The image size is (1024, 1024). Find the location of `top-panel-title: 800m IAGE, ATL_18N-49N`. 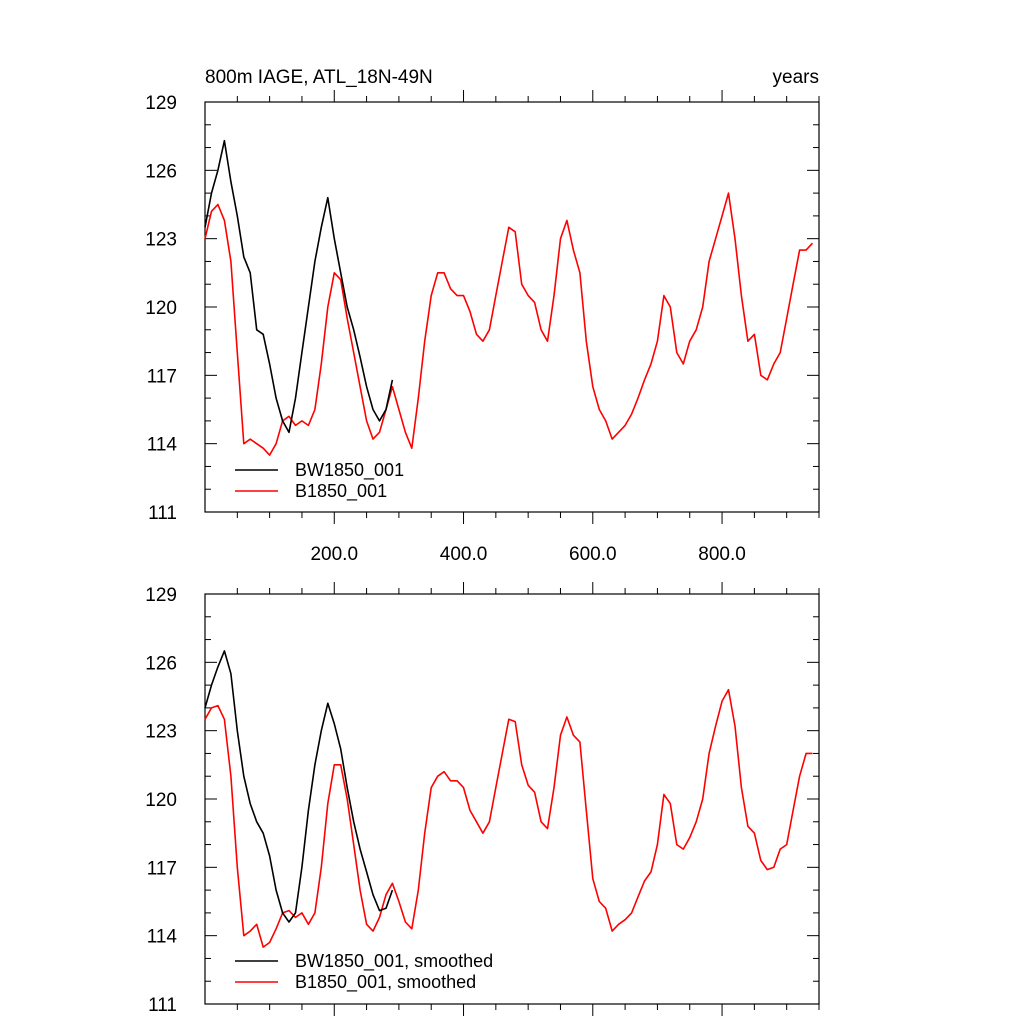

top-panel-title: 800m IAGE, ATL_18N-49N is located at coordinates (319, 77).